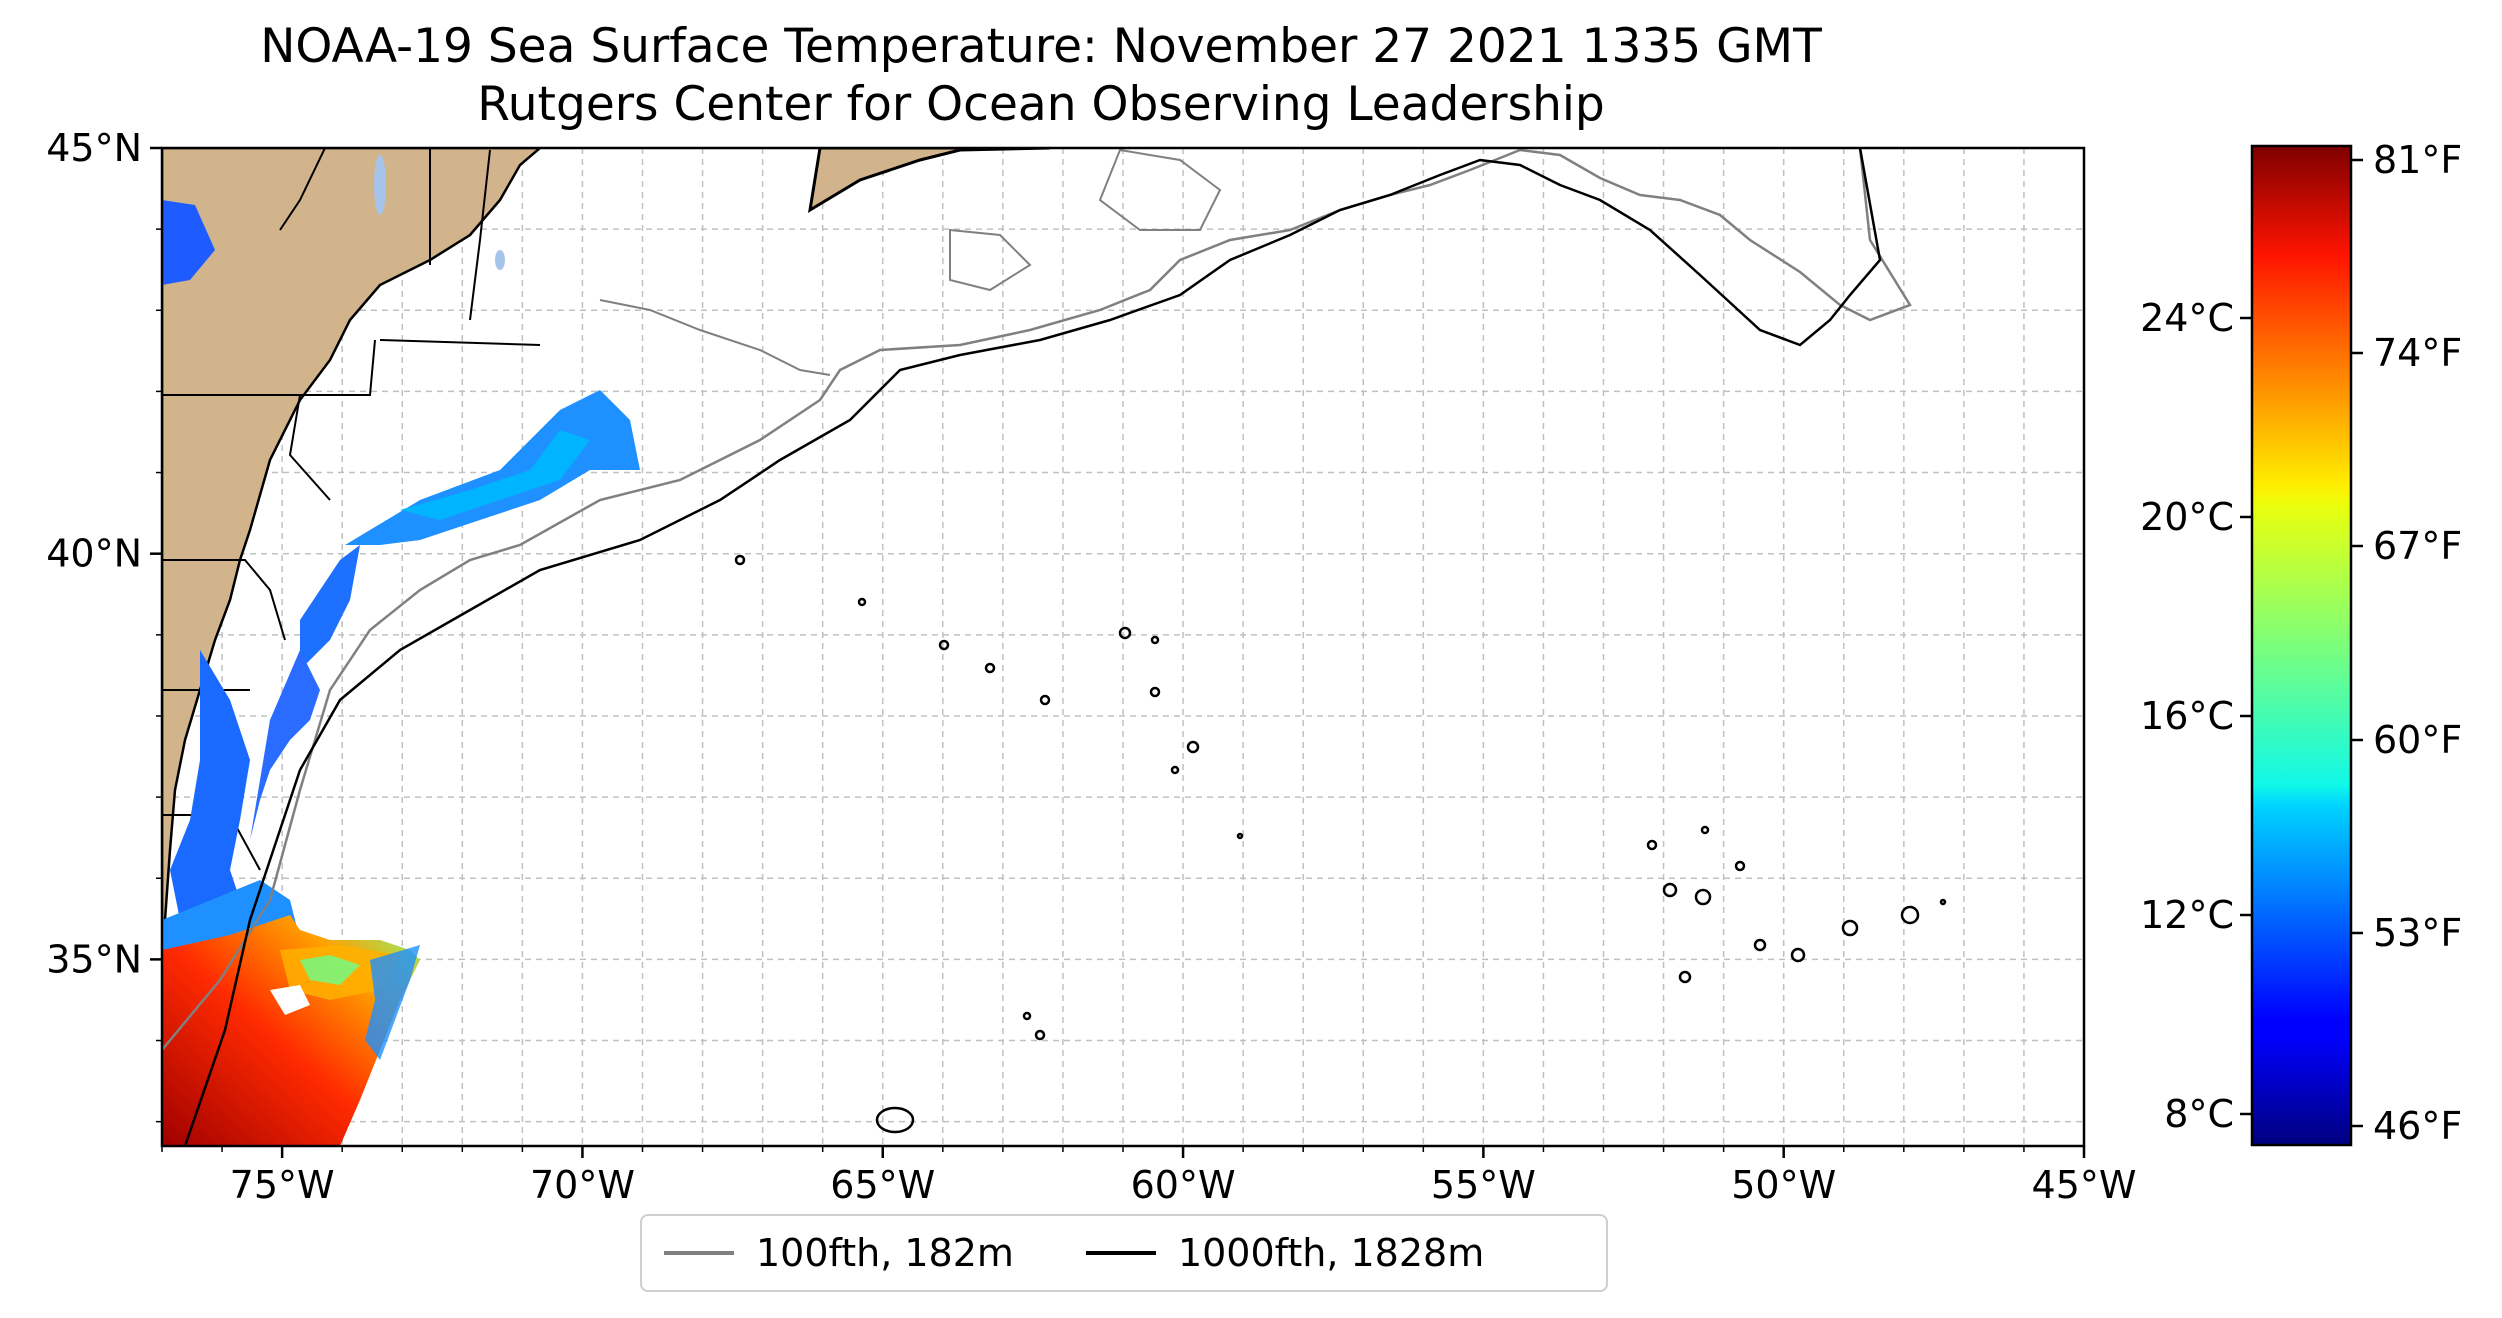  I want to click on legend-label-1000fth: 1000fth, 1828m, so click(1331, 1253).